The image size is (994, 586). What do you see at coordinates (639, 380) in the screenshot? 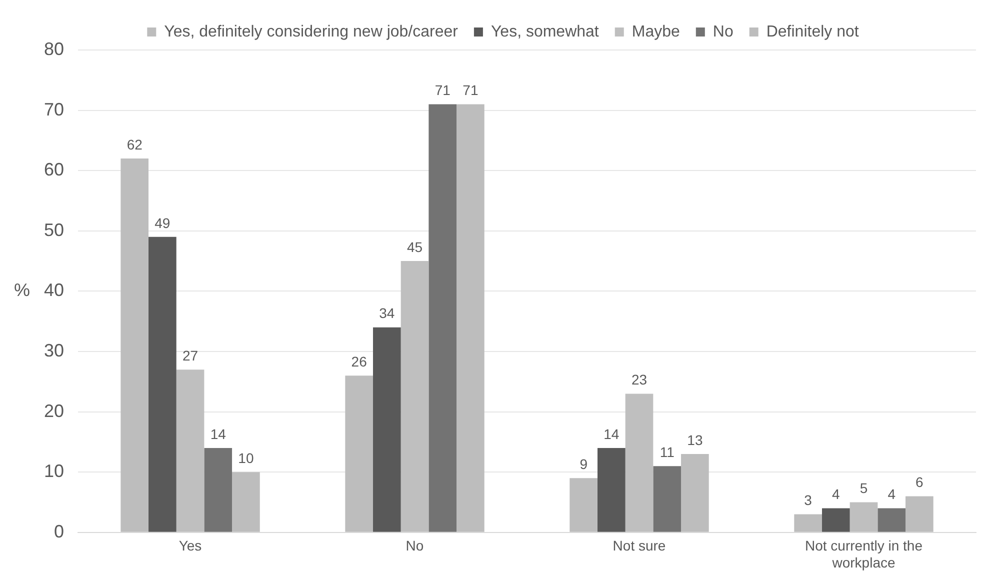
I see `data-label: 23` at bounding box center [639, 380].